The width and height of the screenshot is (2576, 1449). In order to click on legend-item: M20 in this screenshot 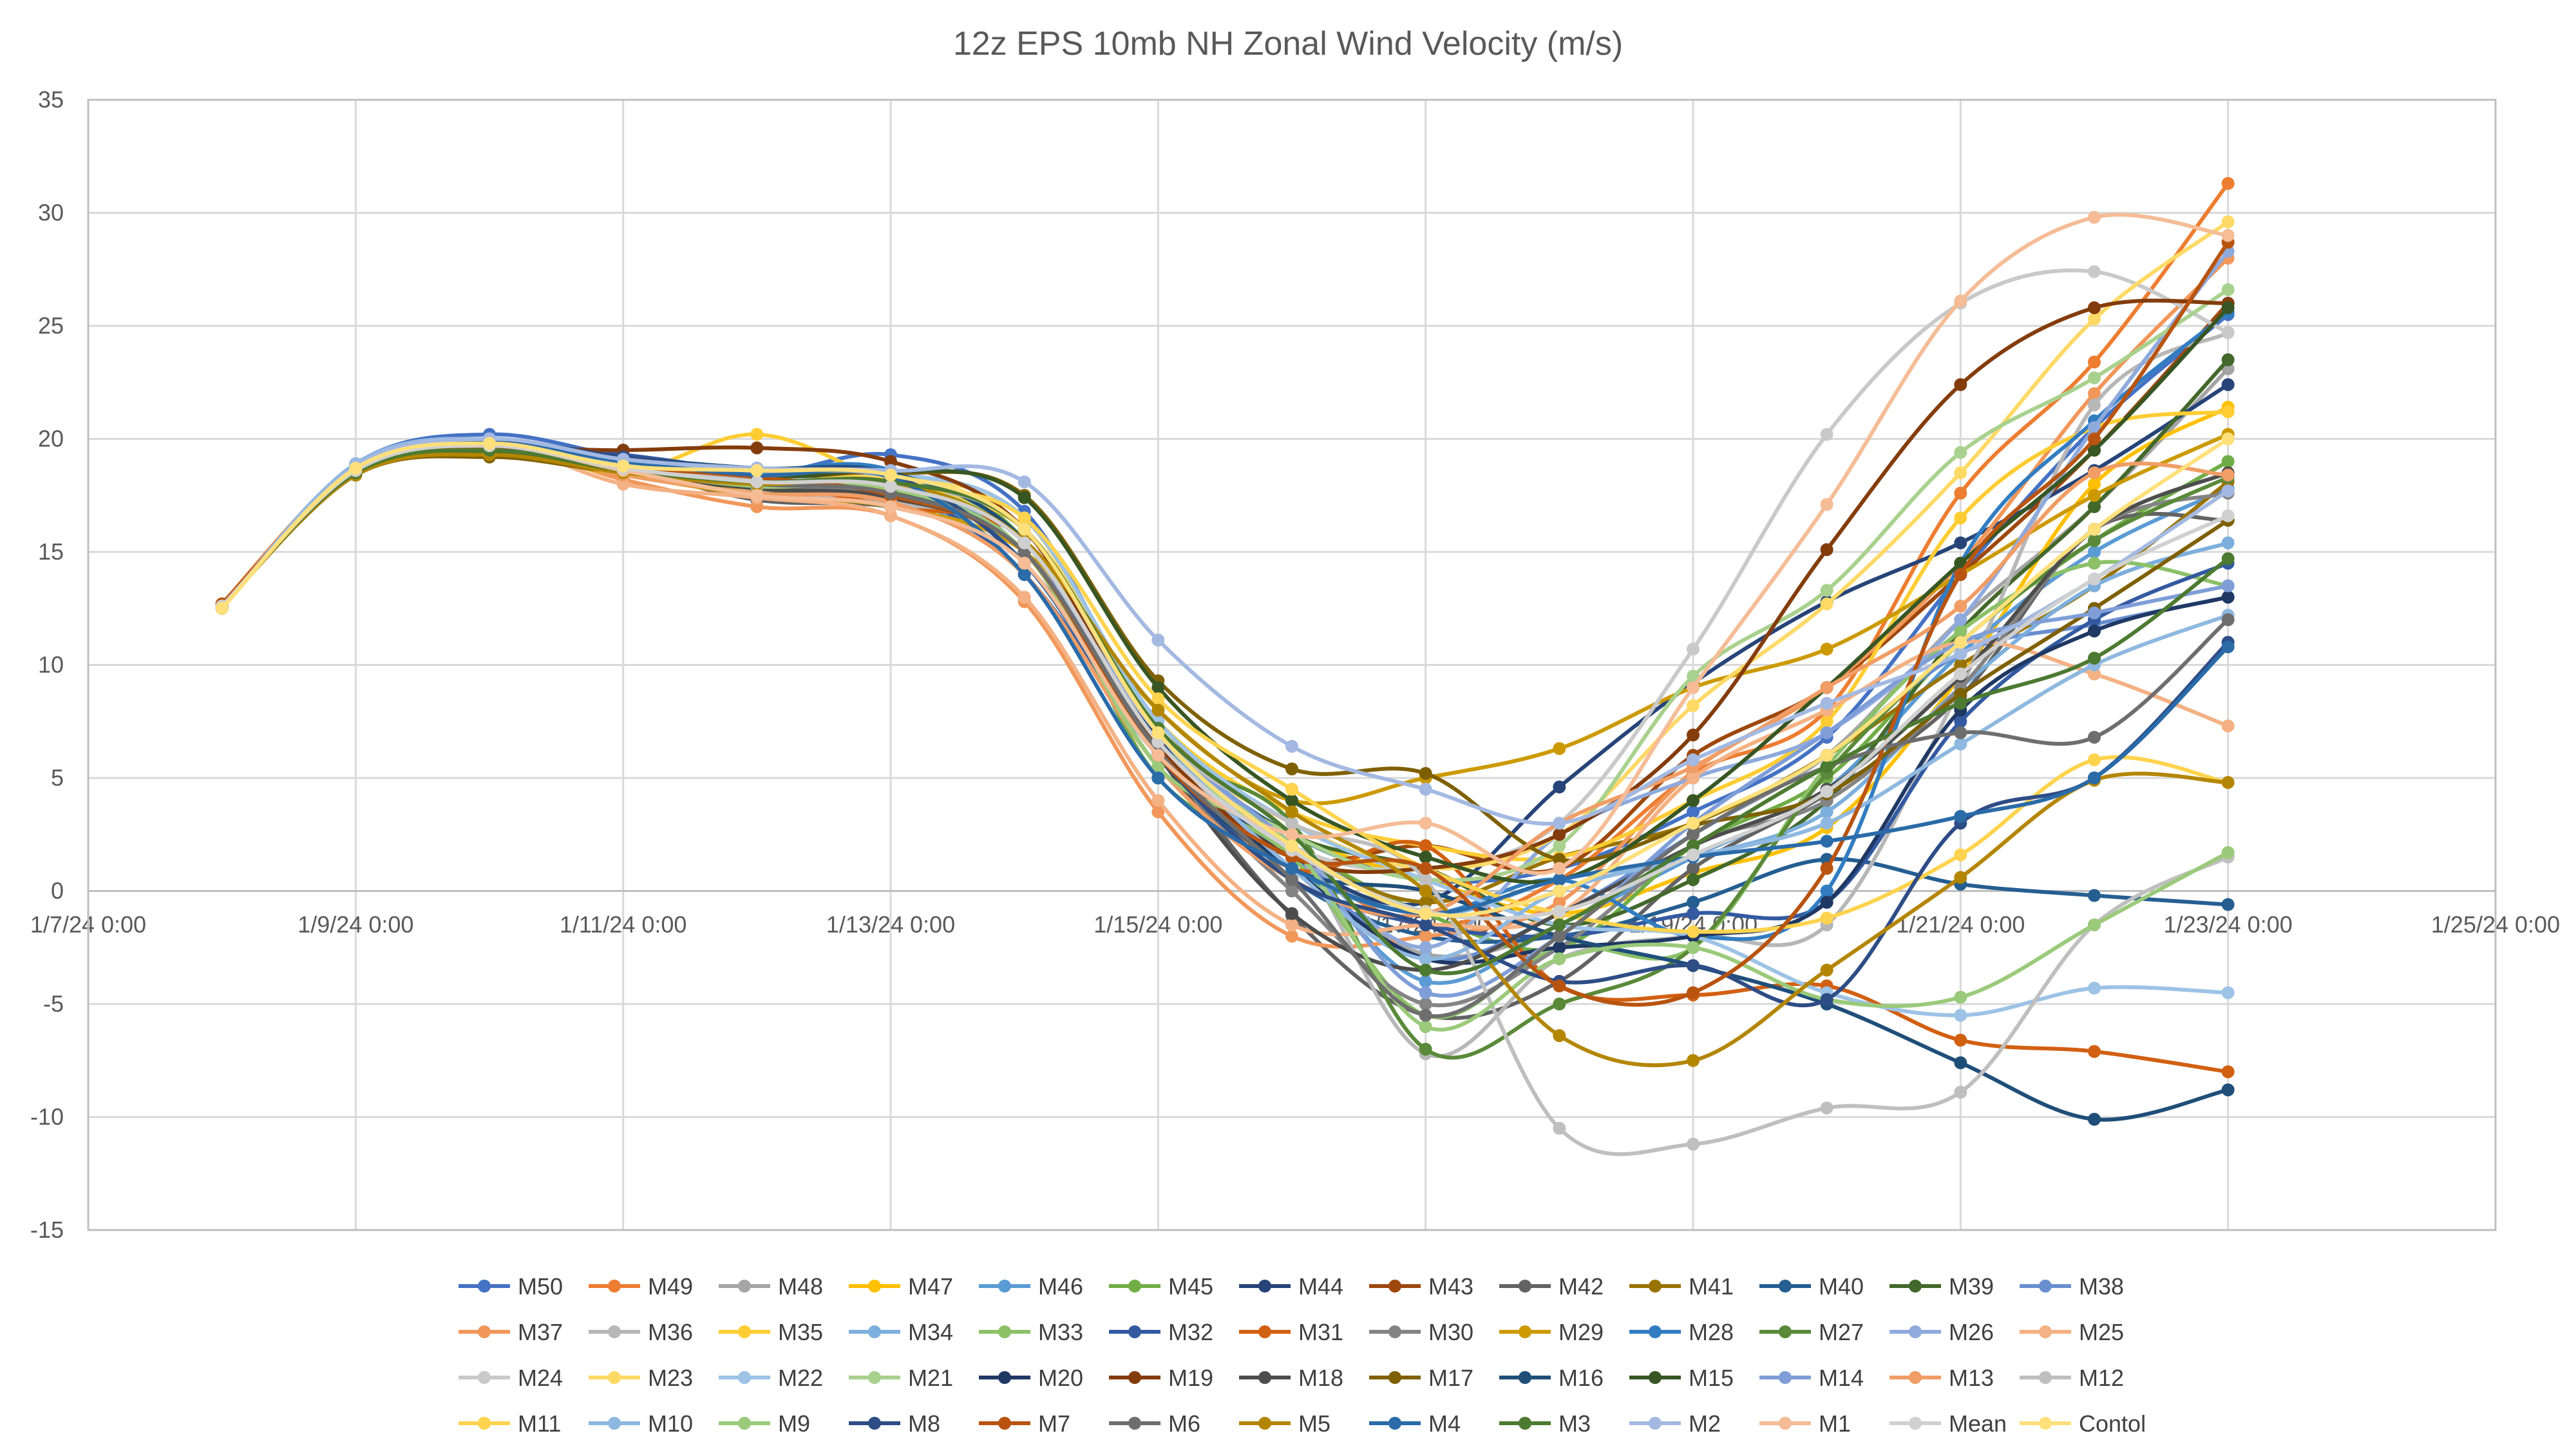, I will do `click(1031, 1378)`.